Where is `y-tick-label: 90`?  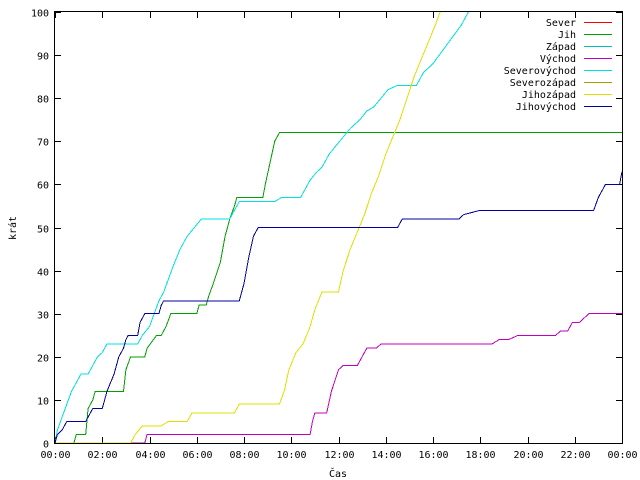
y-tick-label: 90 is located at coordinates (43, 57).